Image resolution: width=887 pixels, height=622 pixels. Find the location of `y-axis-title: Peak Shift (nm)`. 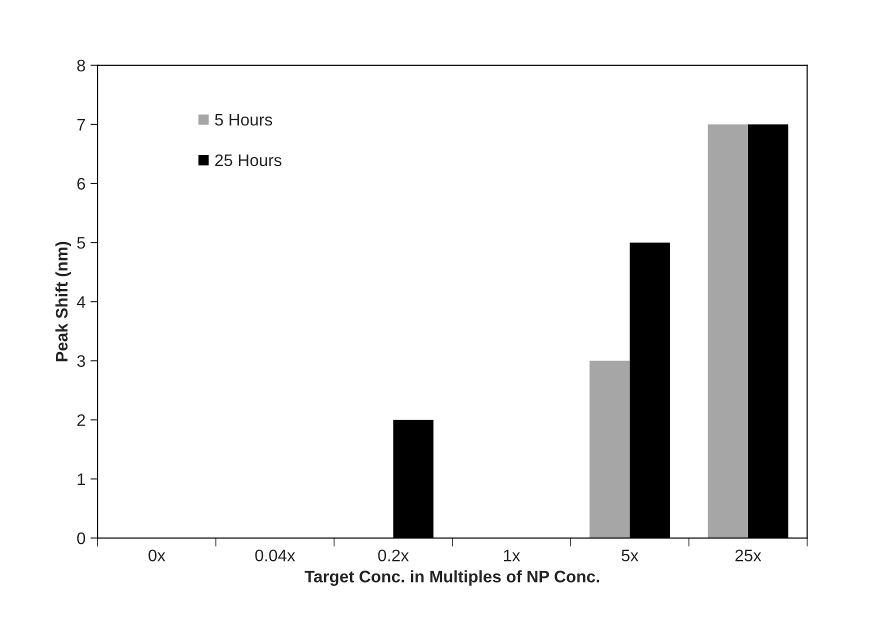

y-axis-title: Peak Shift (nm) is located at coordinates (63, 302).